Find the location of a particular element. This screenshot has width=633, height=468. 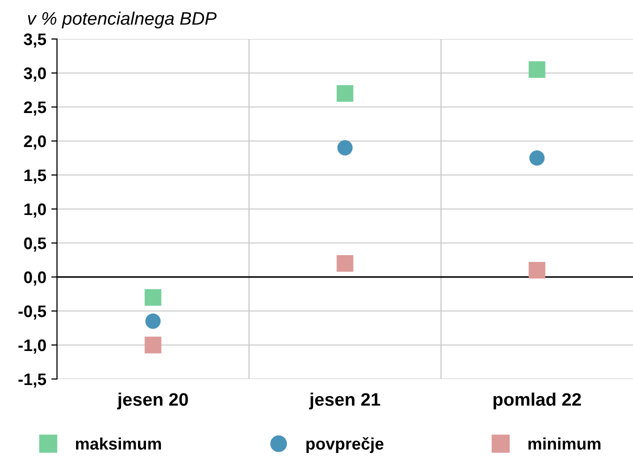

y-tick-label: 3,0 is located at coordinates (35, 74).